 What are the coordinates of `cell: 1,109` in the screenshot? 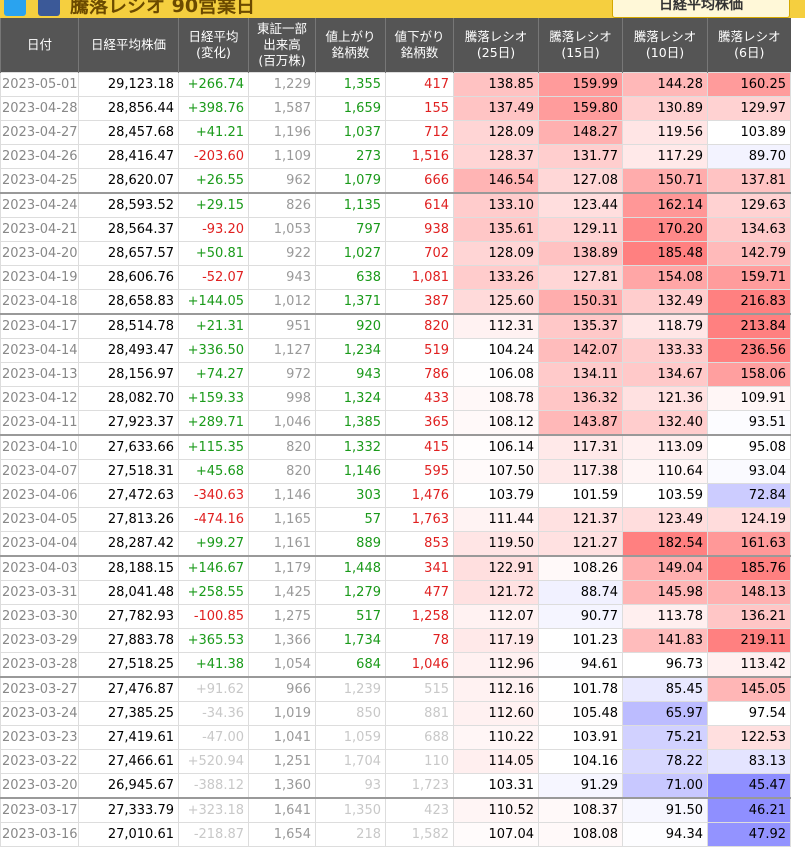 It's located at (282, 156).